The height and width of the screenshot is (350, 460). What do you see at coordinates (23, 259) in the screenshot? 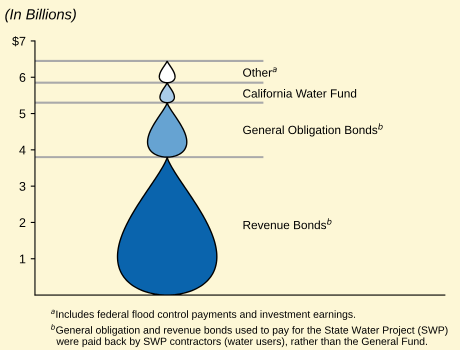
I see `y-tick-label: 1` at bounding box center [23, 259].